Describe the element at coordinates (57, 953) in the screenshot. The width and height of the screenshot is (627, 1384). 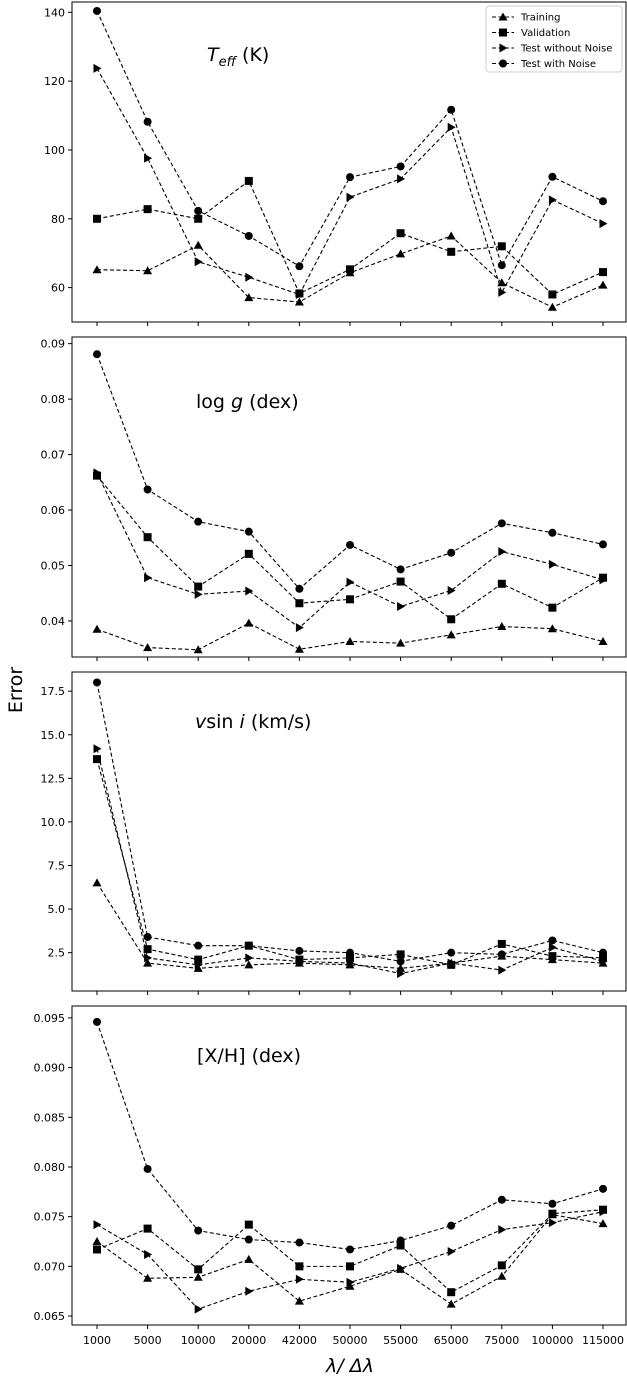
I see `y-tick-label: 2.5` at that location.